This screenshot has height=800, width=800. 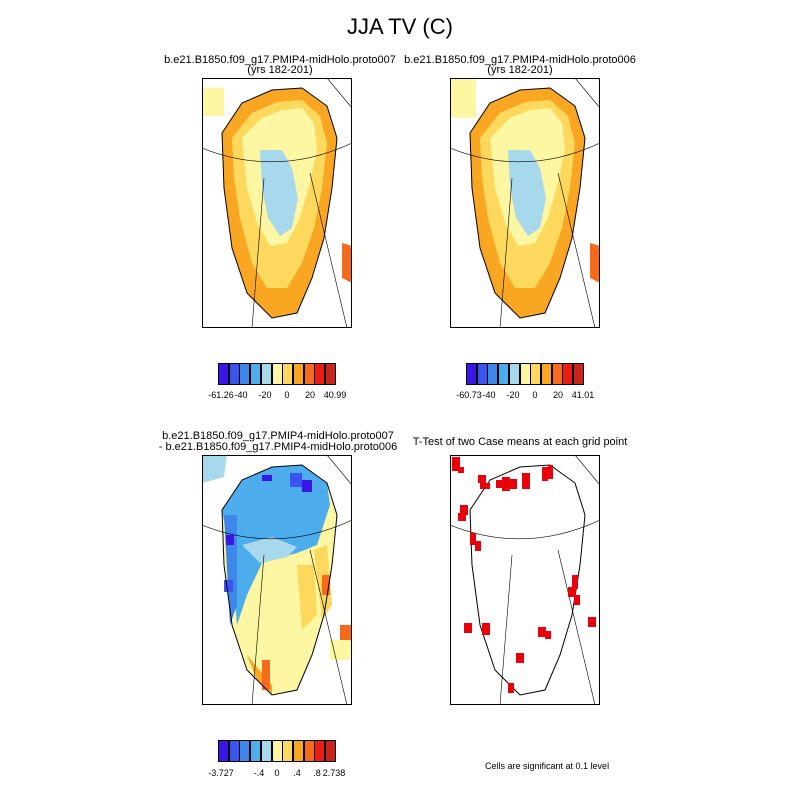 What do you see at coordinates (297, 773) in the screenshot?
I see `colorbar-tick-label: .4` at bounding box center [297, 773].